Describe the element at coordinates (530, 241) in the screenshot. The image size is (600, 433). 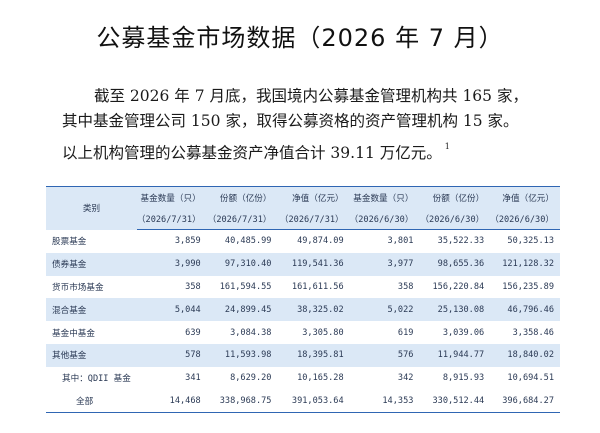
I see `table-cell: 50,325.13` at that location.